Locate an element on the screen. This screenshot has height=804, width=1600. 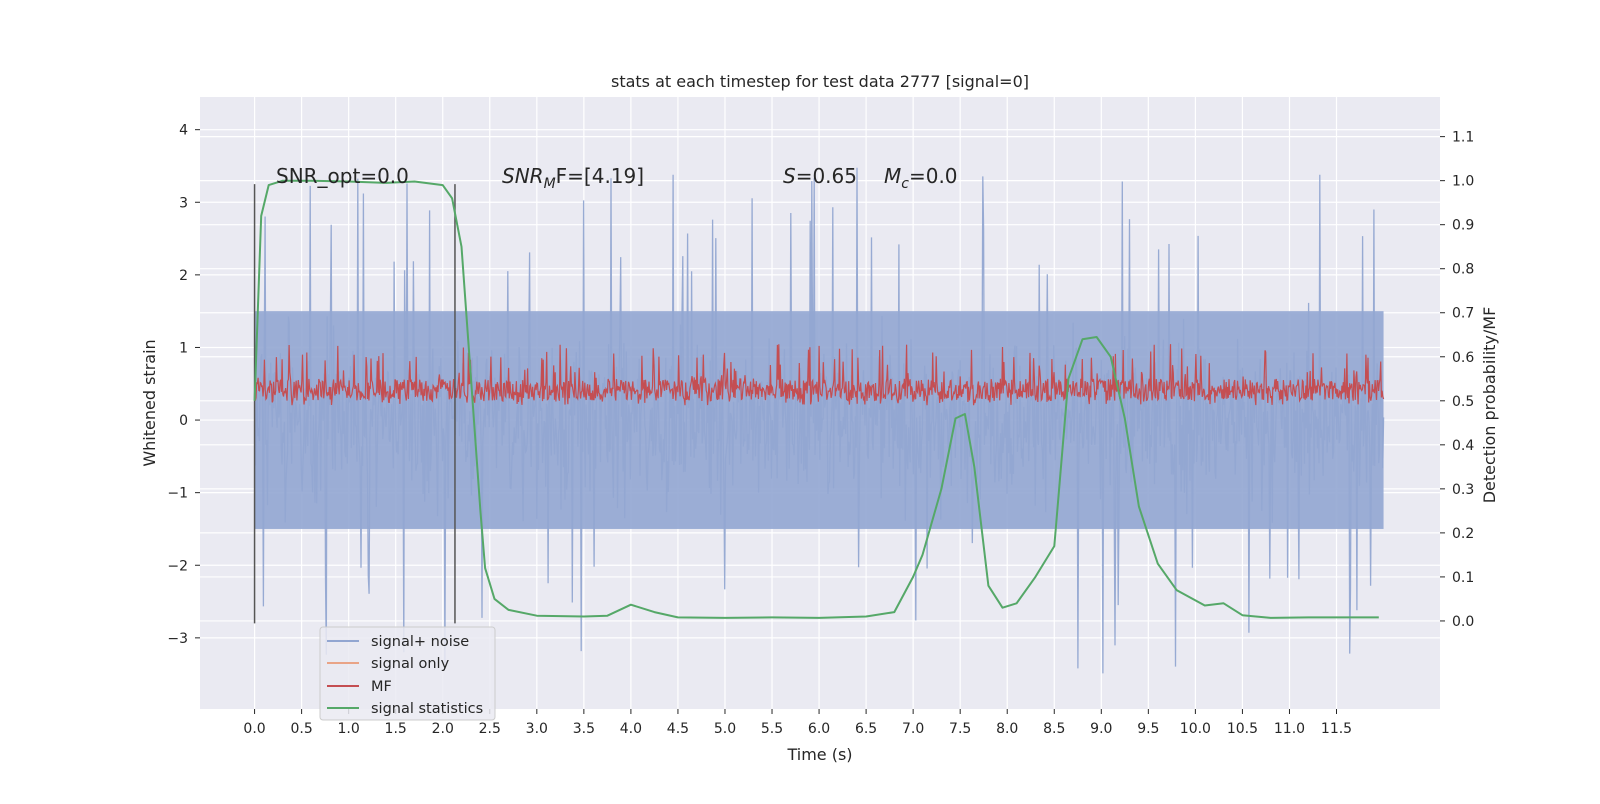
annotation-snr-mf-rest: F=[4.19] is located at coordinates (600, 176).